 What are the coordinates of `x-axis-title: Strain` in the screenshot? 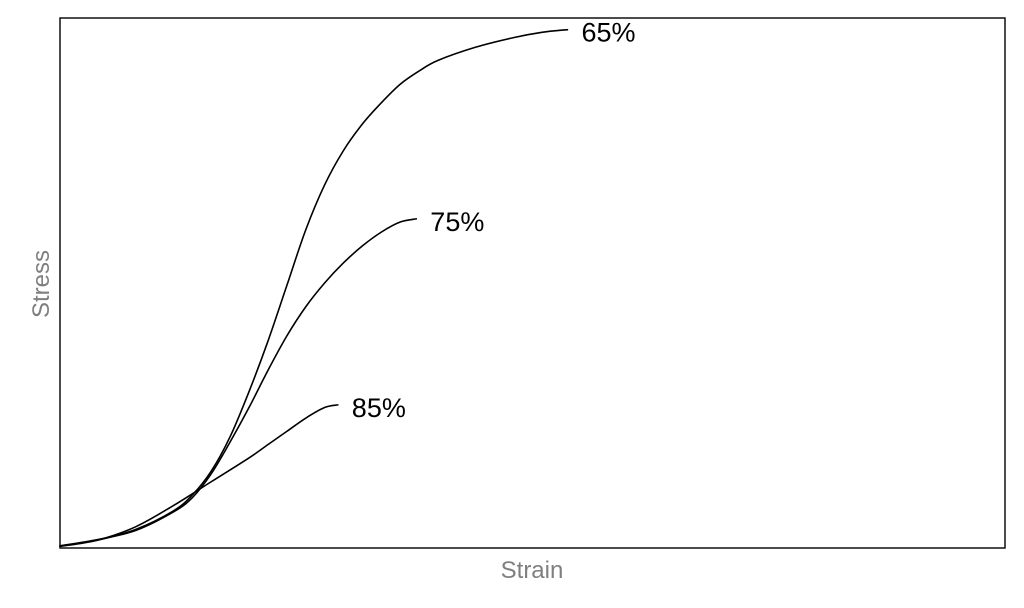 It's located at (532, 570).